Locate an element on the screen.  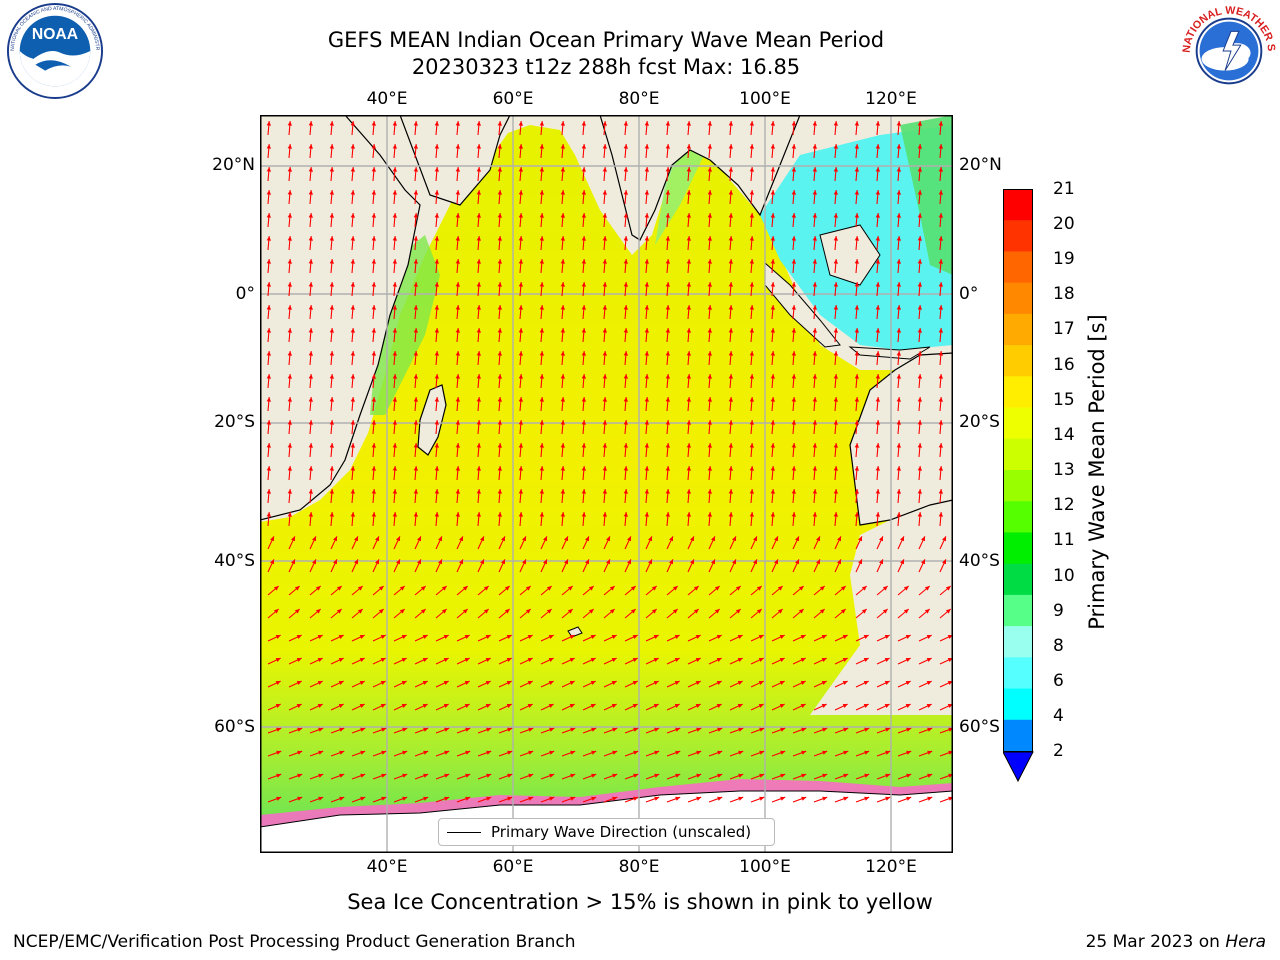
australia is located at coordinates (901, 439).